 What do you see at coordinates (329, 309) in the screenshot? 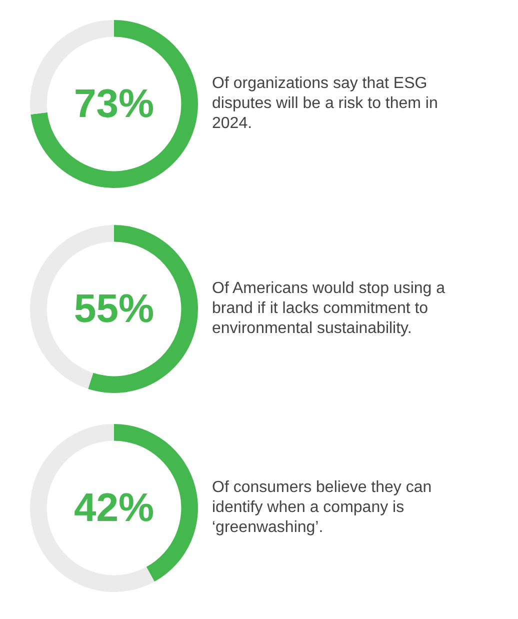
I see `text: Of Americans would stop using a brand if it lacks commitment to environmental sustainability.` at bounding box center [329, 309].